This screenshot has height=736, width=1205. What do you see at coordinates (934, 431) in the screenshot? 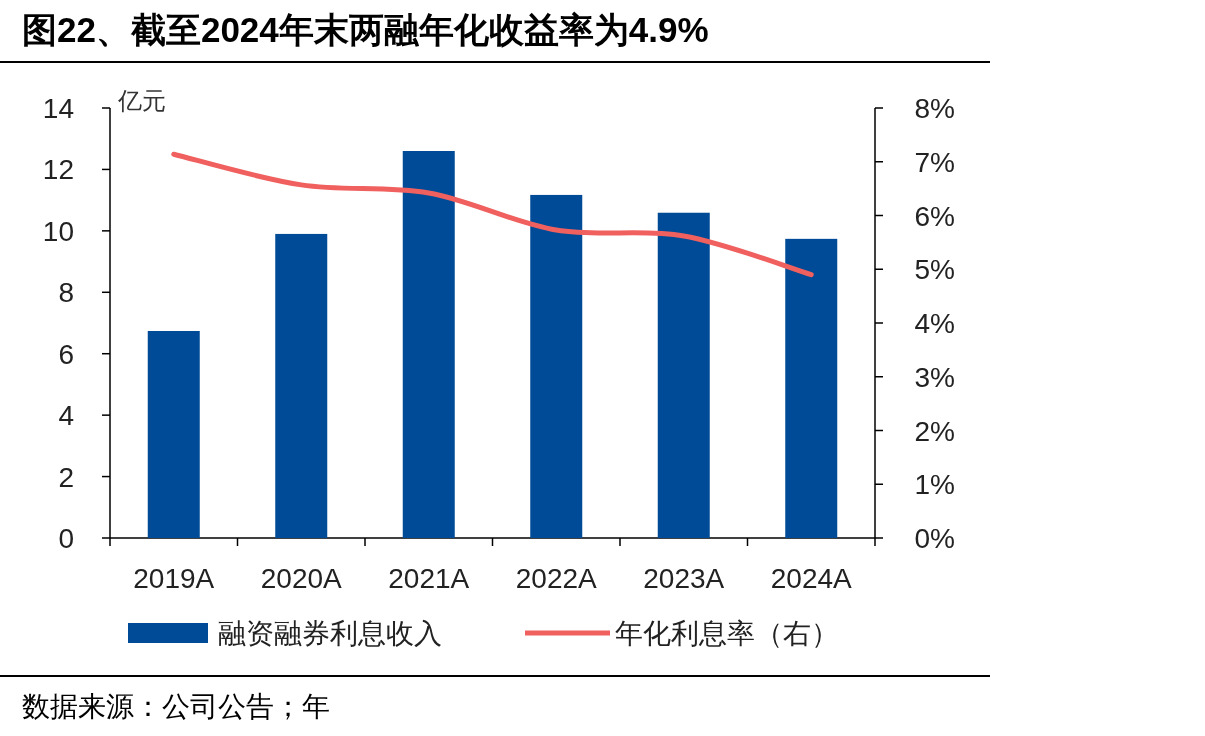
I see `y2-tick-label: 2%` at bounding box center [934, 431].